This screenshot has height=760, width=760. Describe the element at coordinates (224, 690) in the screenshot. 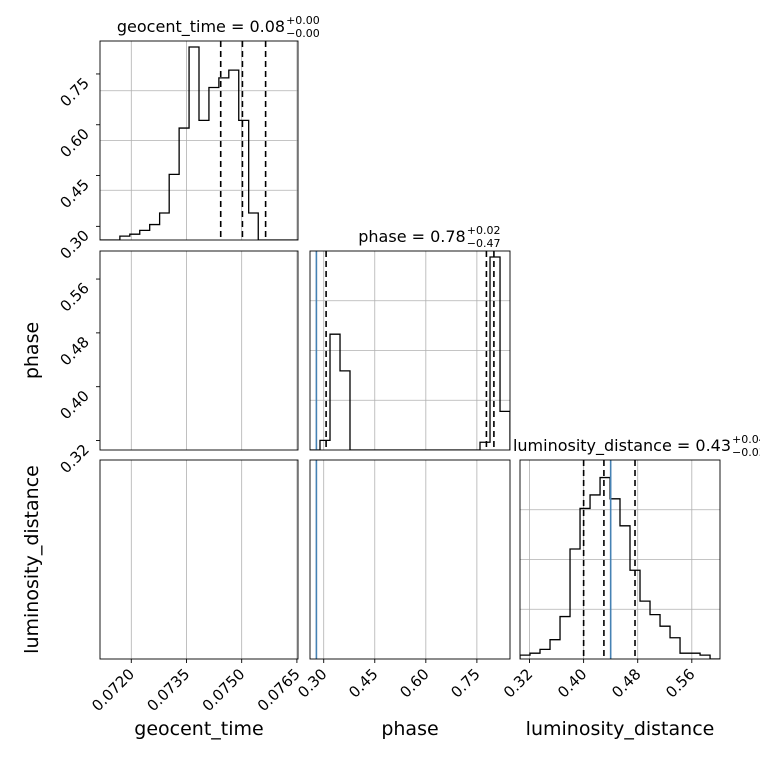

I see `x-tick-label: 0.0750` at that location.